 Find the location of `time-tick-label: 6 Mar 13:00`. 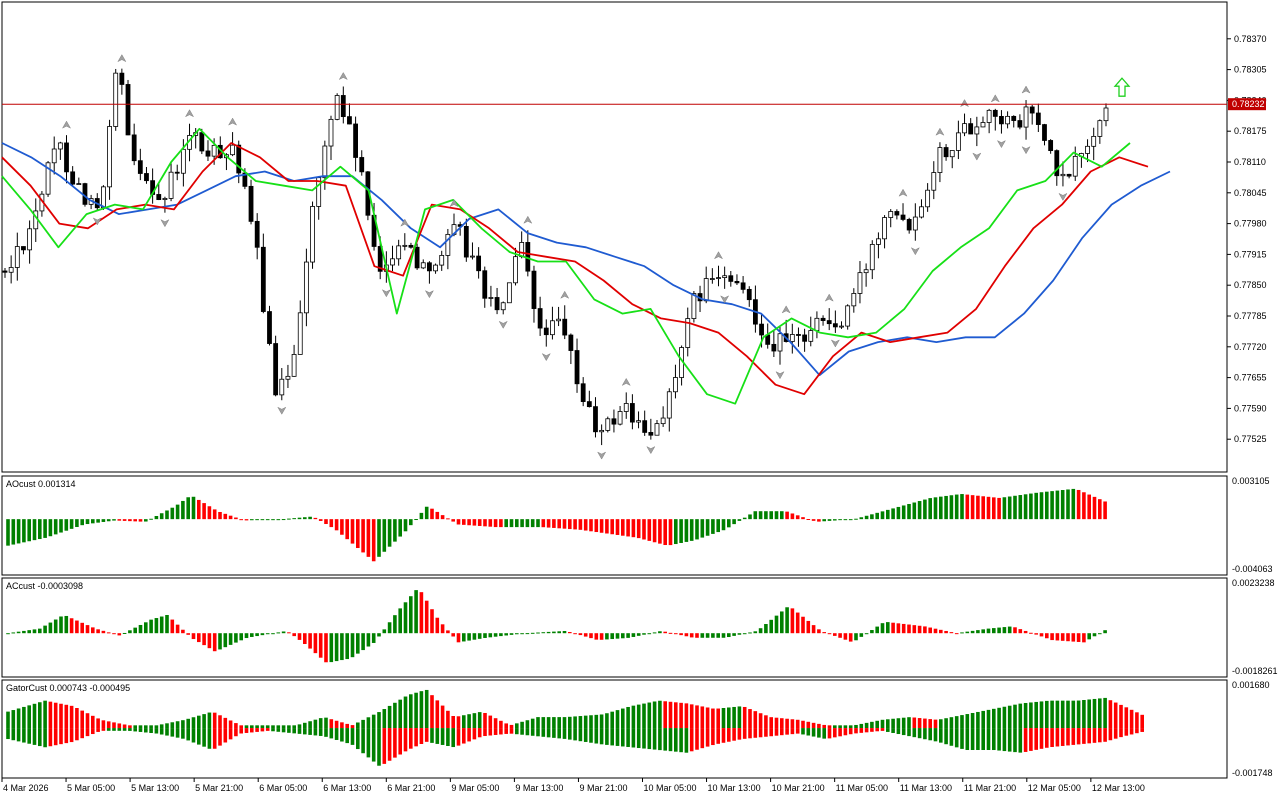

time-tick-label: 6 Mar 13:00 is located at coordinates (347, 788).